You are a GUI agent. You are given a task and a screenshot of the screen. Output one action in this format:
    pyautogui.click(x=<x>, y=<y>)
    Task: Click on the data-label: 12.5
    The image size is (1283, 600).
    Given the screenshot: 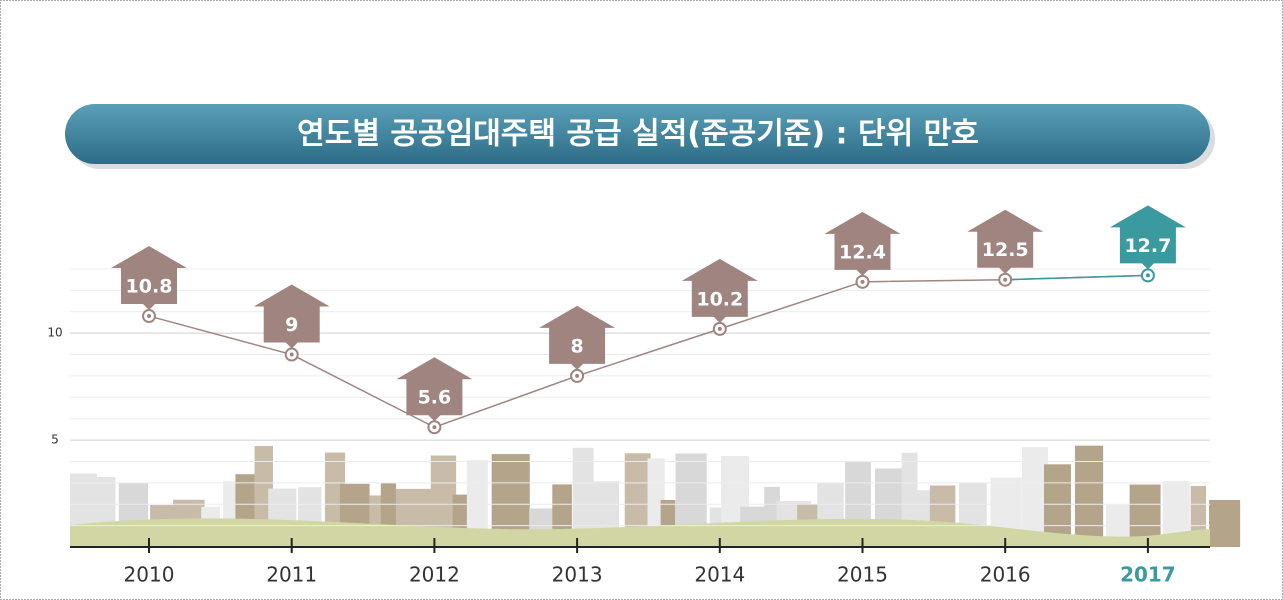 What is the action you would take?
    pyautogui.click(x=1005, y=250)
    